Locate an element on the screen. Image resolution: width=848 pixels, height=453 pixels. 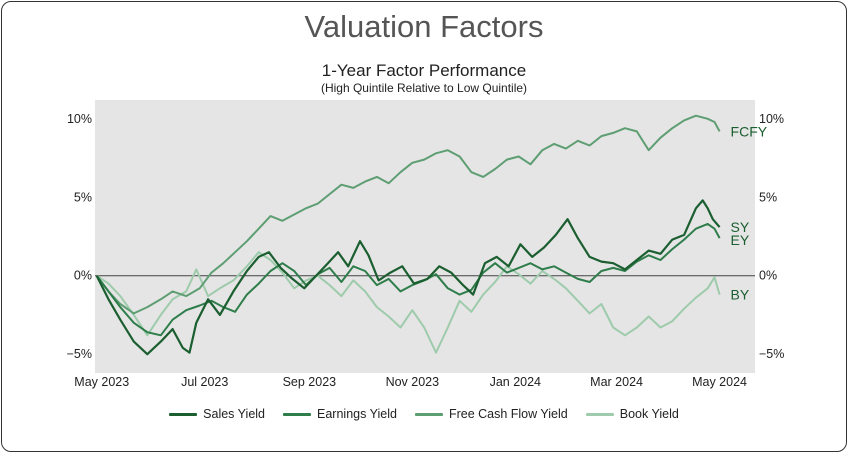
x-tick-label: Nov 2023 is located at coordinates (413, 382).